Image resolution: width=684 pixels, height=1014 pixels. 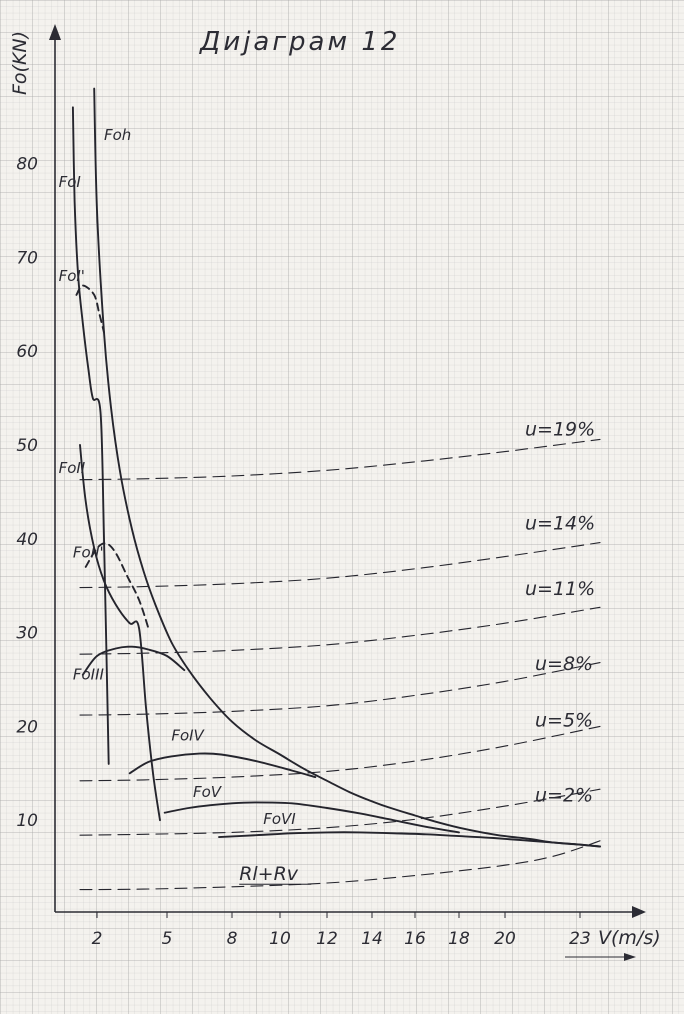 What do you see at coordinates (27, 446) in the screenshot?
I see `y-tick-label: 50` at bounding box center [27, 446].